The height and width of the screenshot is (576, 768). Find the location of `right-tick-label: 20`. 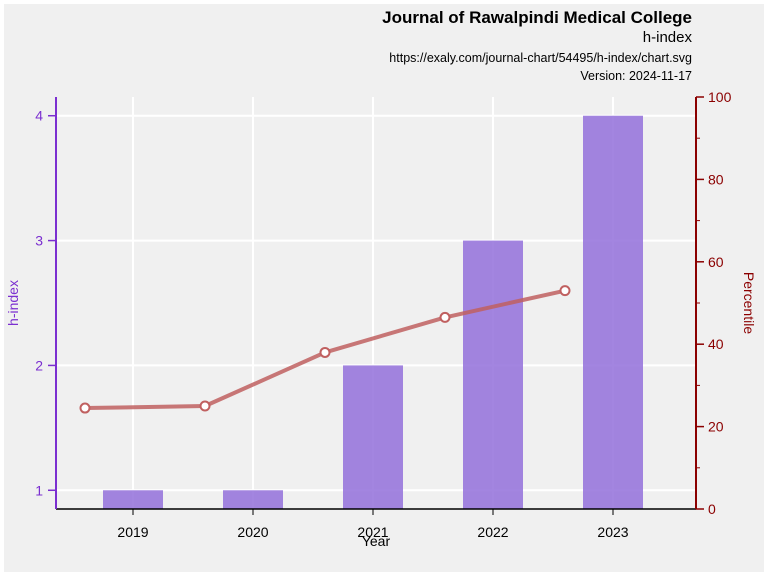

right-tick-label: 20 is located at coordinates (716, 427).